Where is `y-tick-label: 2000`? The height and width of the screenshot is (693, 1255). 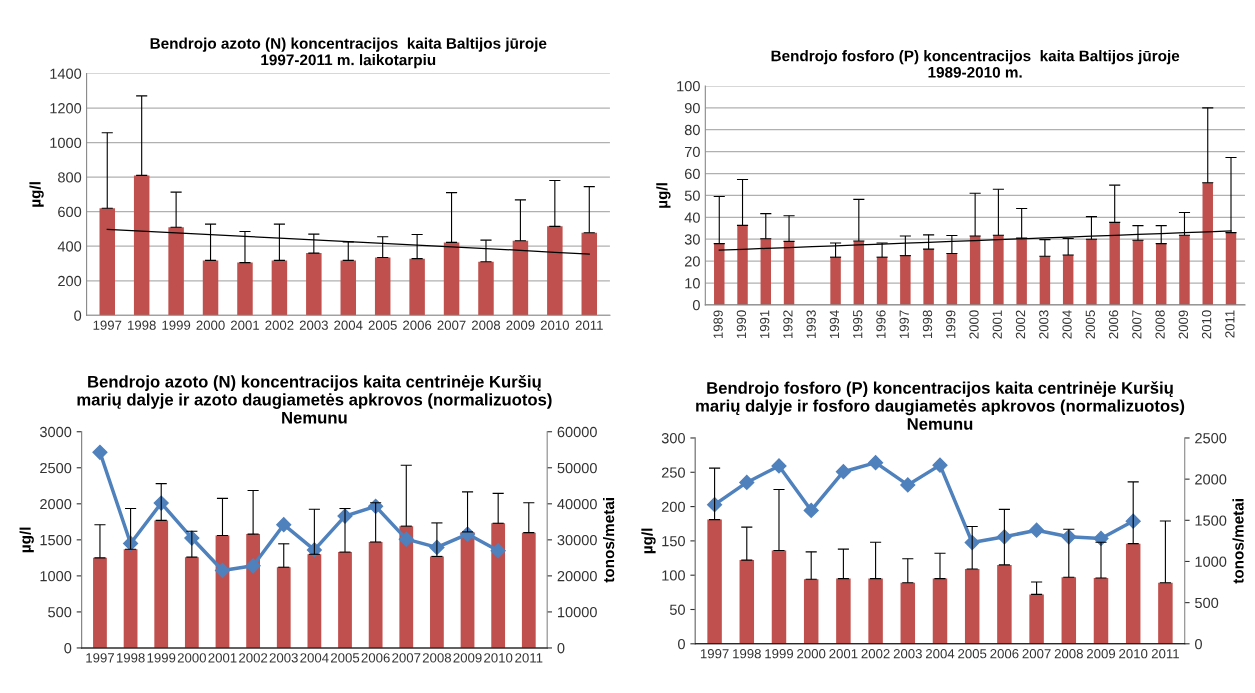 y-tick-label: 2000 is located at coordinates (56, 504).